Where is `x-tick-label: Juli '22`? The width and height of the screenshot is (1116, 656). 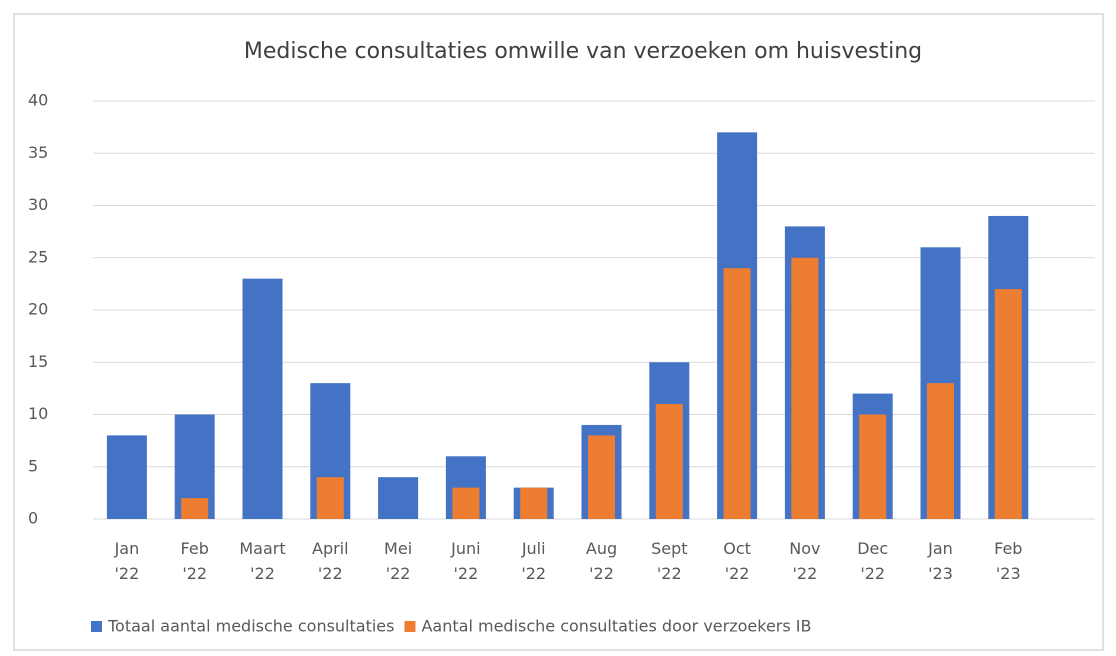
x-tick-label: Juli '22 is located at coordinates (533, 561).